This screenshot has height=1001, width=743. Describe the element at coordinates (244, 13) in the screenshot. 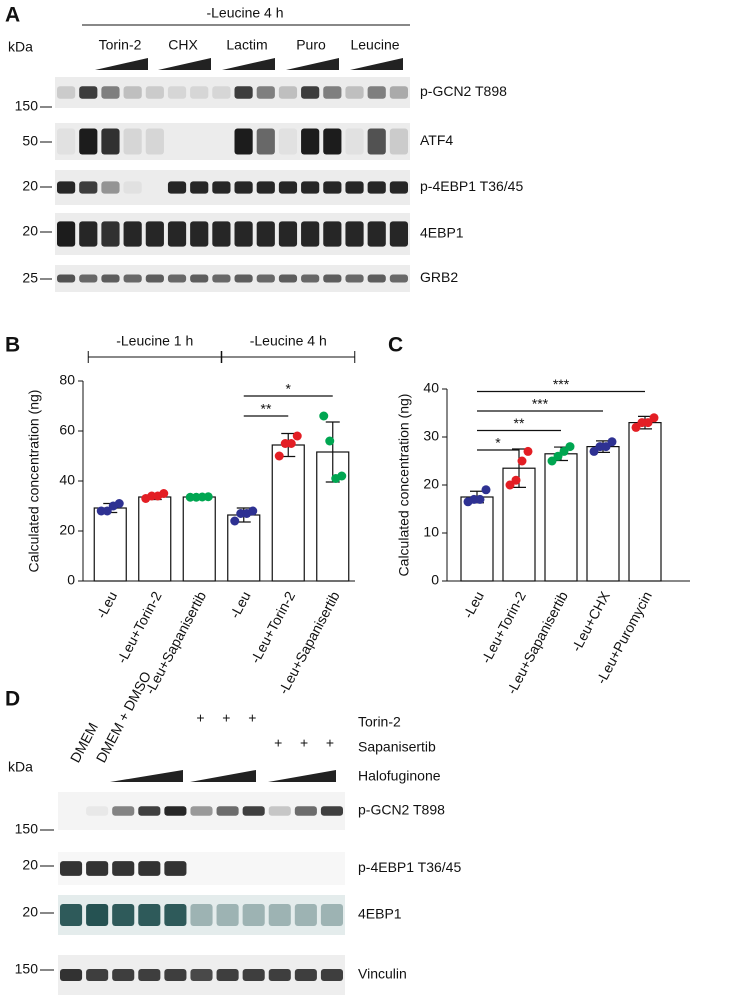

I see `condition: -Leucine 4 h` at that location.